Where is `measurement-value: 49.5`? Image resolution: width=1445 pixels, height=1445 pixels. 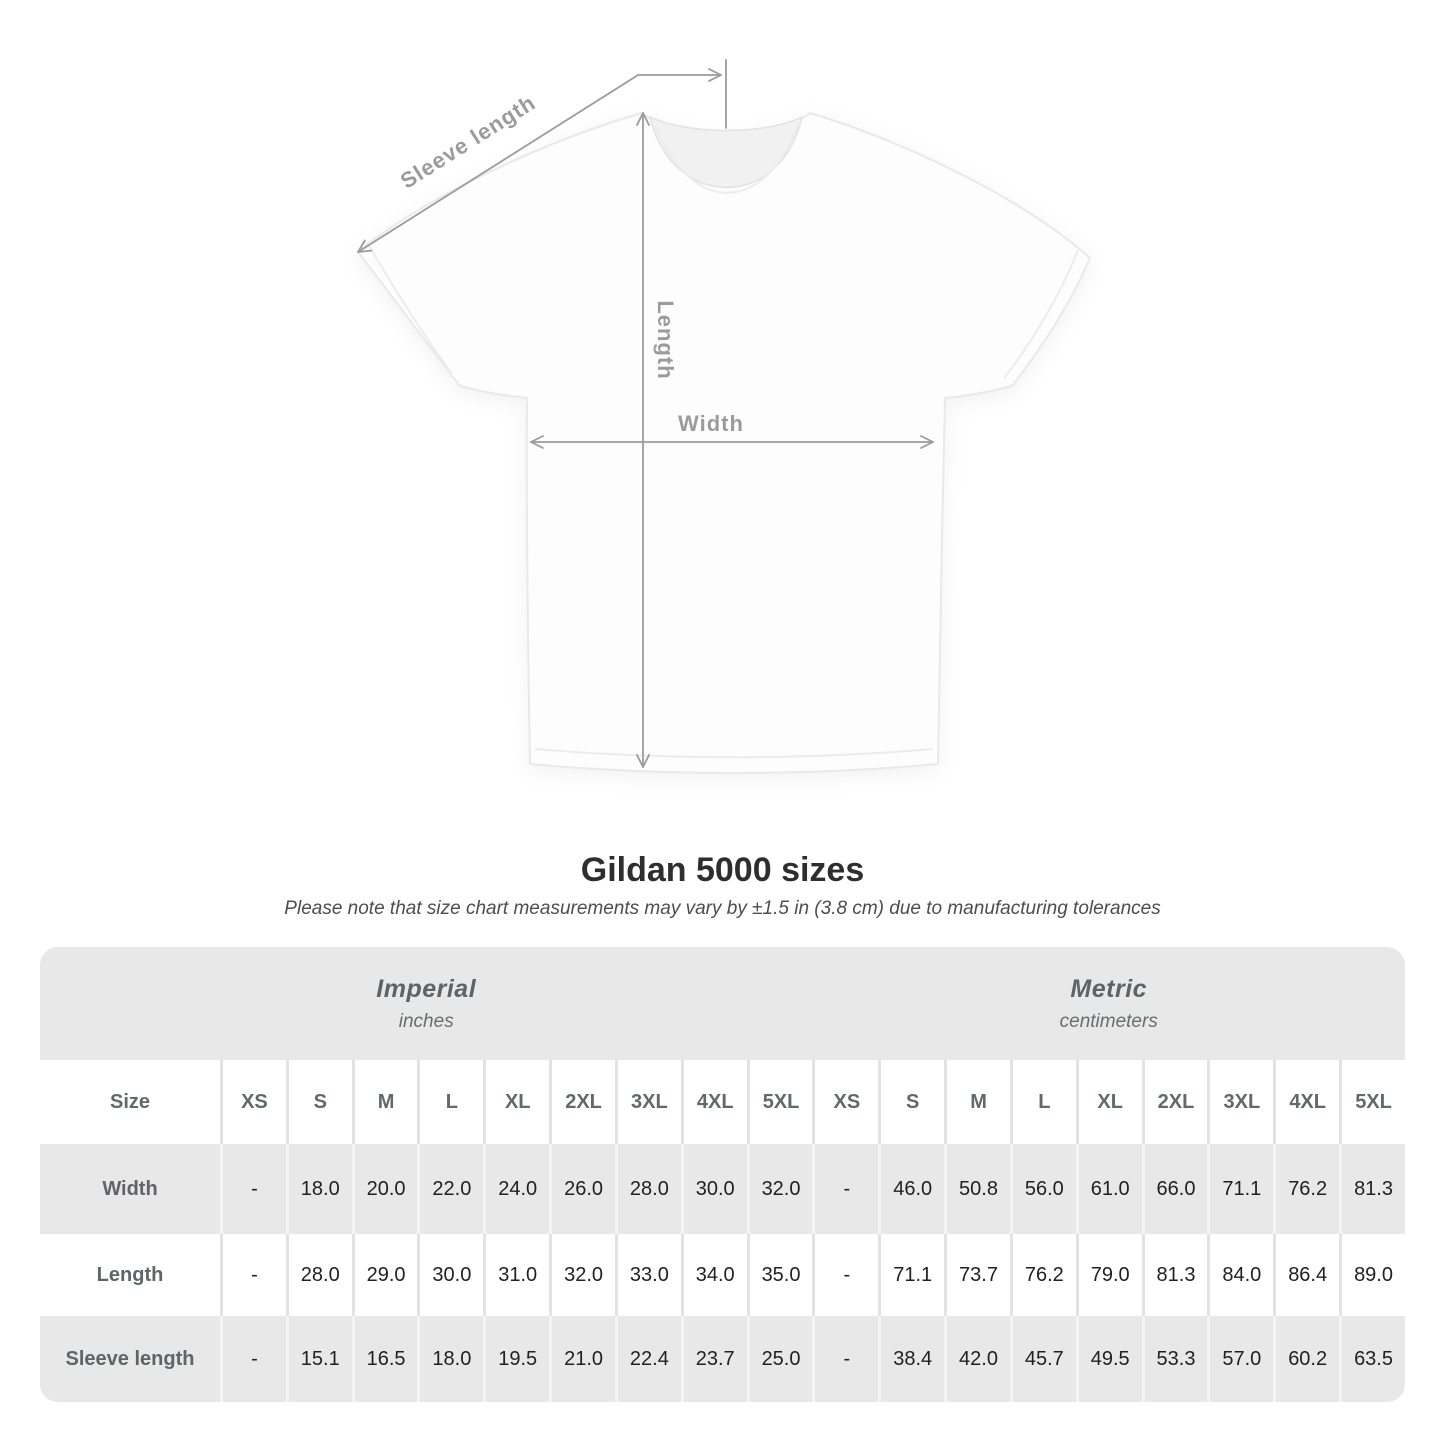 measurement-value: 49.5 is located at coordinates (1108, 1359).